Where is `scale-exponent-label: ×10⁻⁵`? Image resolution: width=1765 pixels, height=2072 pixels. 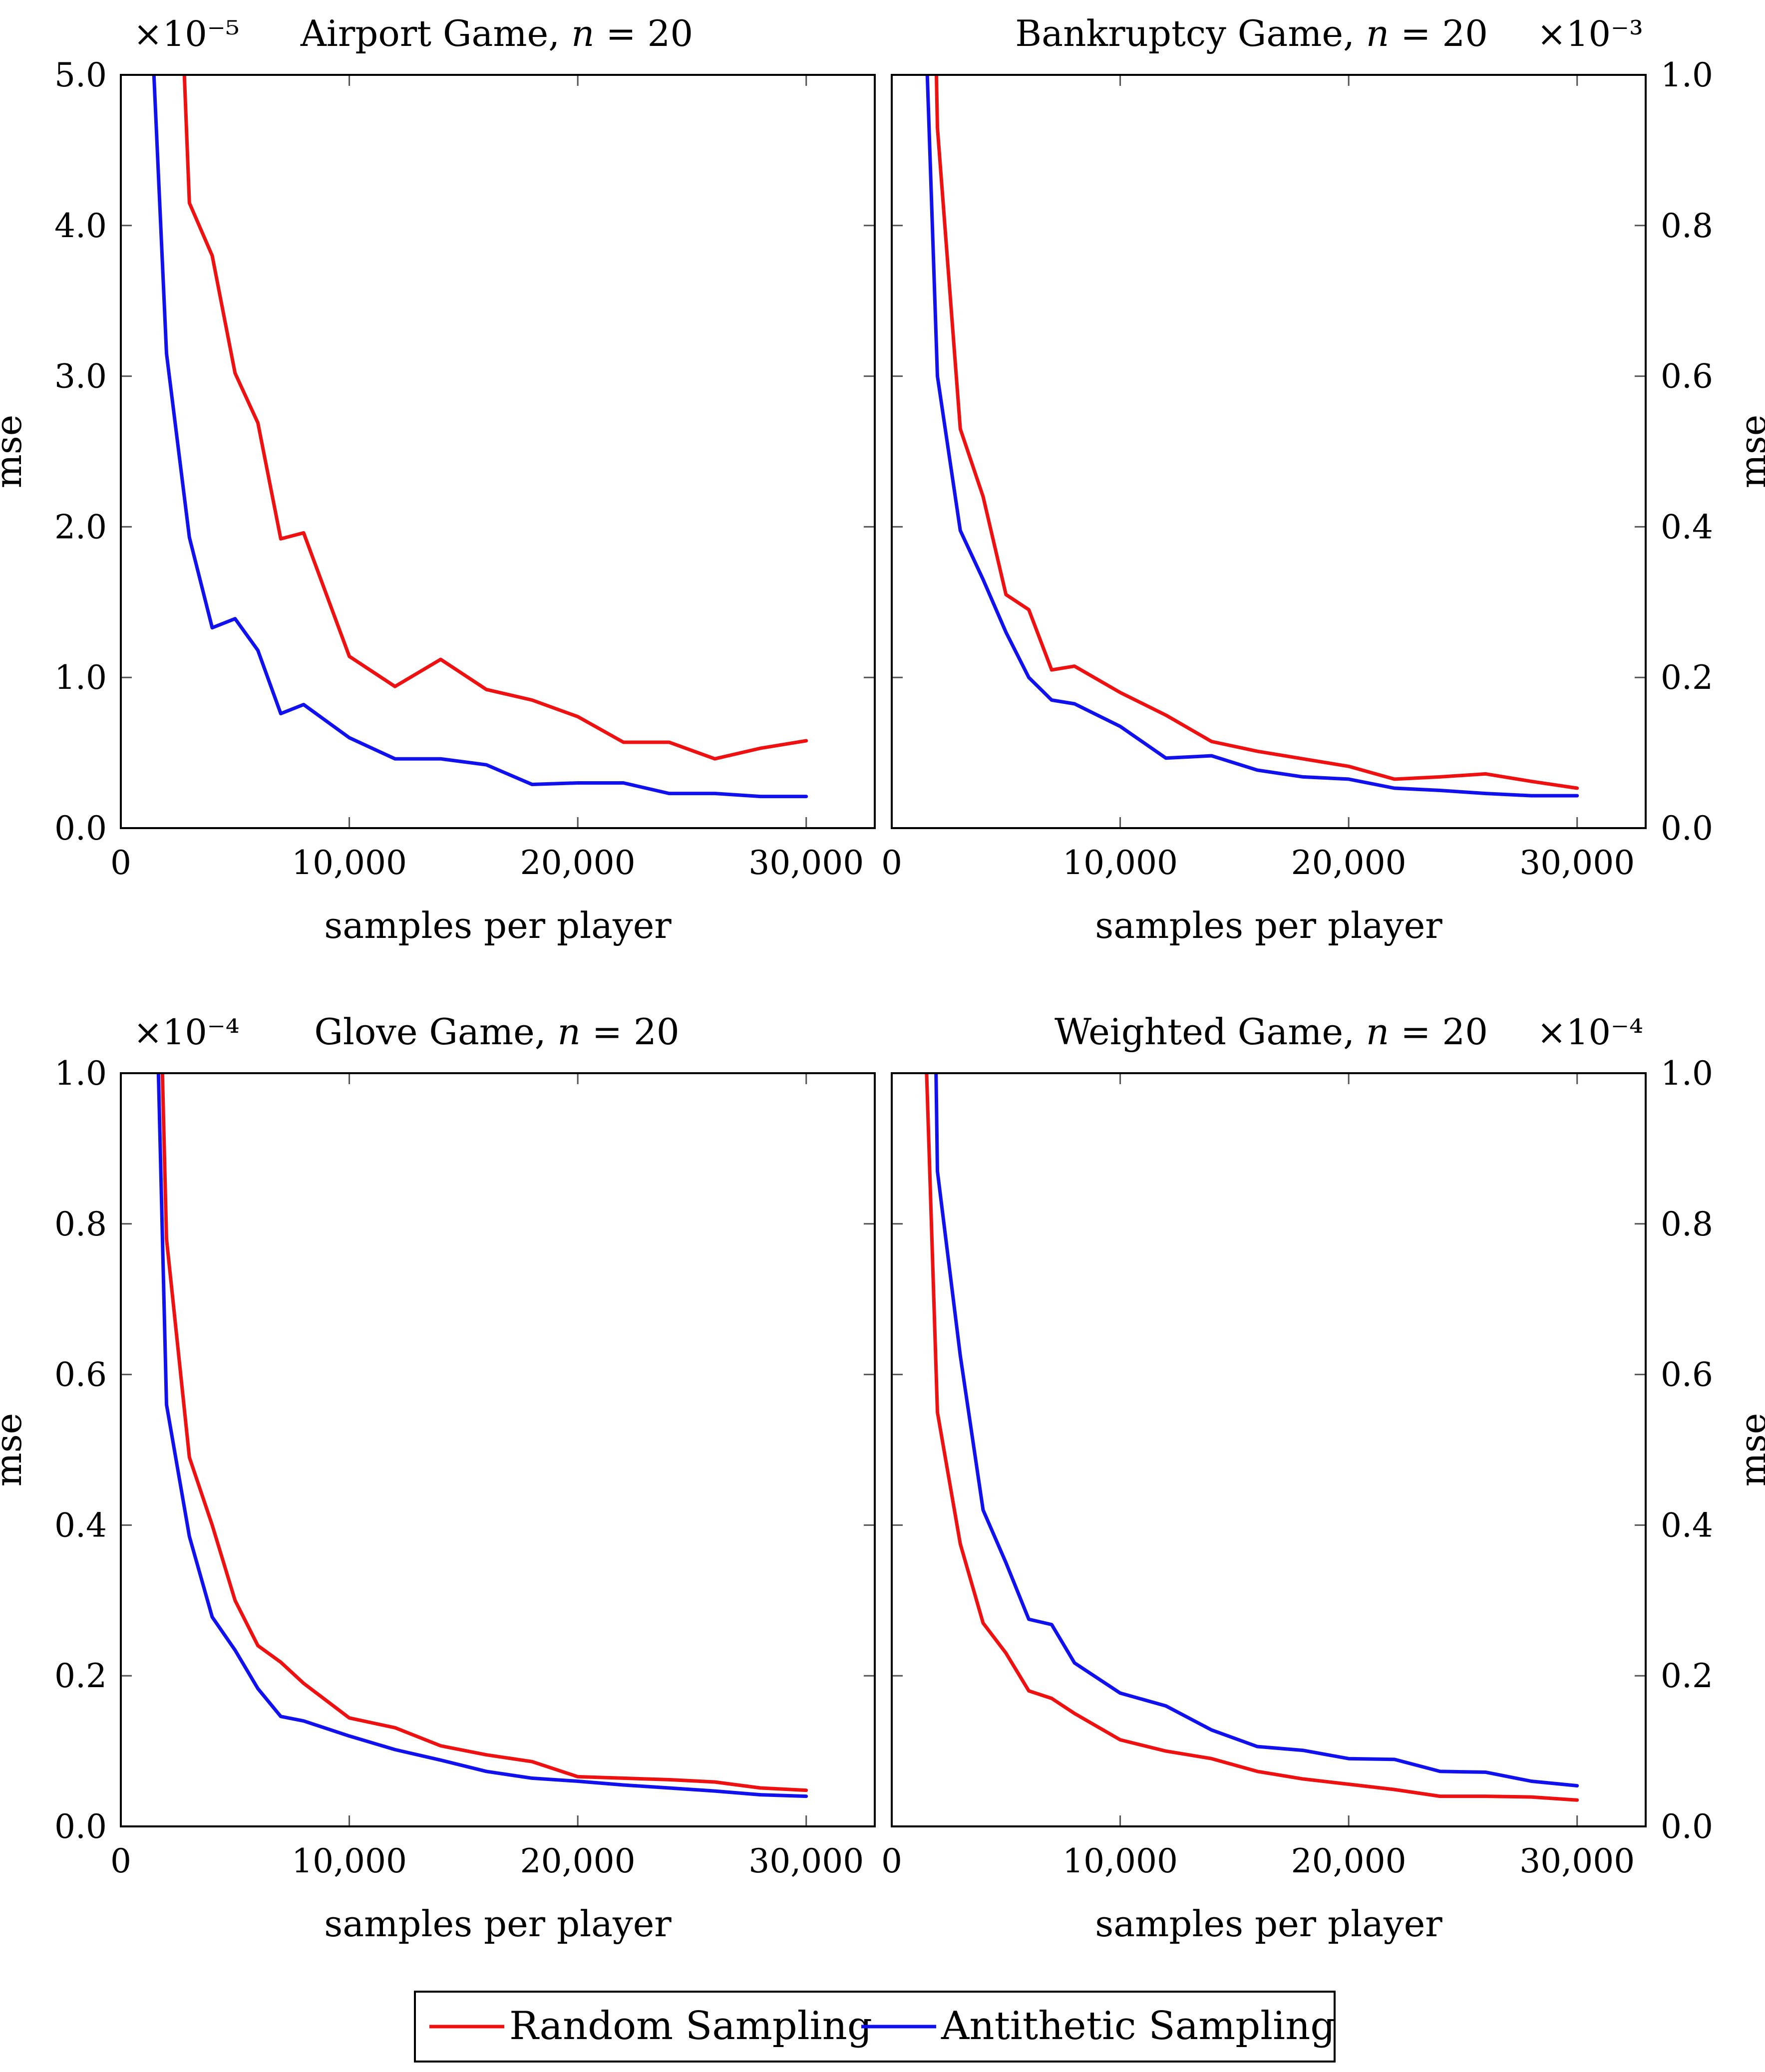 scale-exponent-label: ×10⁻⁵ is located at coordinates (186, 33).